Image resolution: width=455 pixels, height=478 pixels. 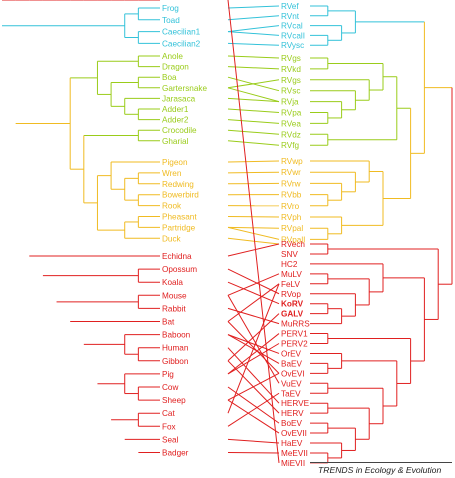 What do you see at coordinates (293, 373) in the screenshot?
I see `virus-label-ovevi: OvEVI` at bounding box center [293, 373].